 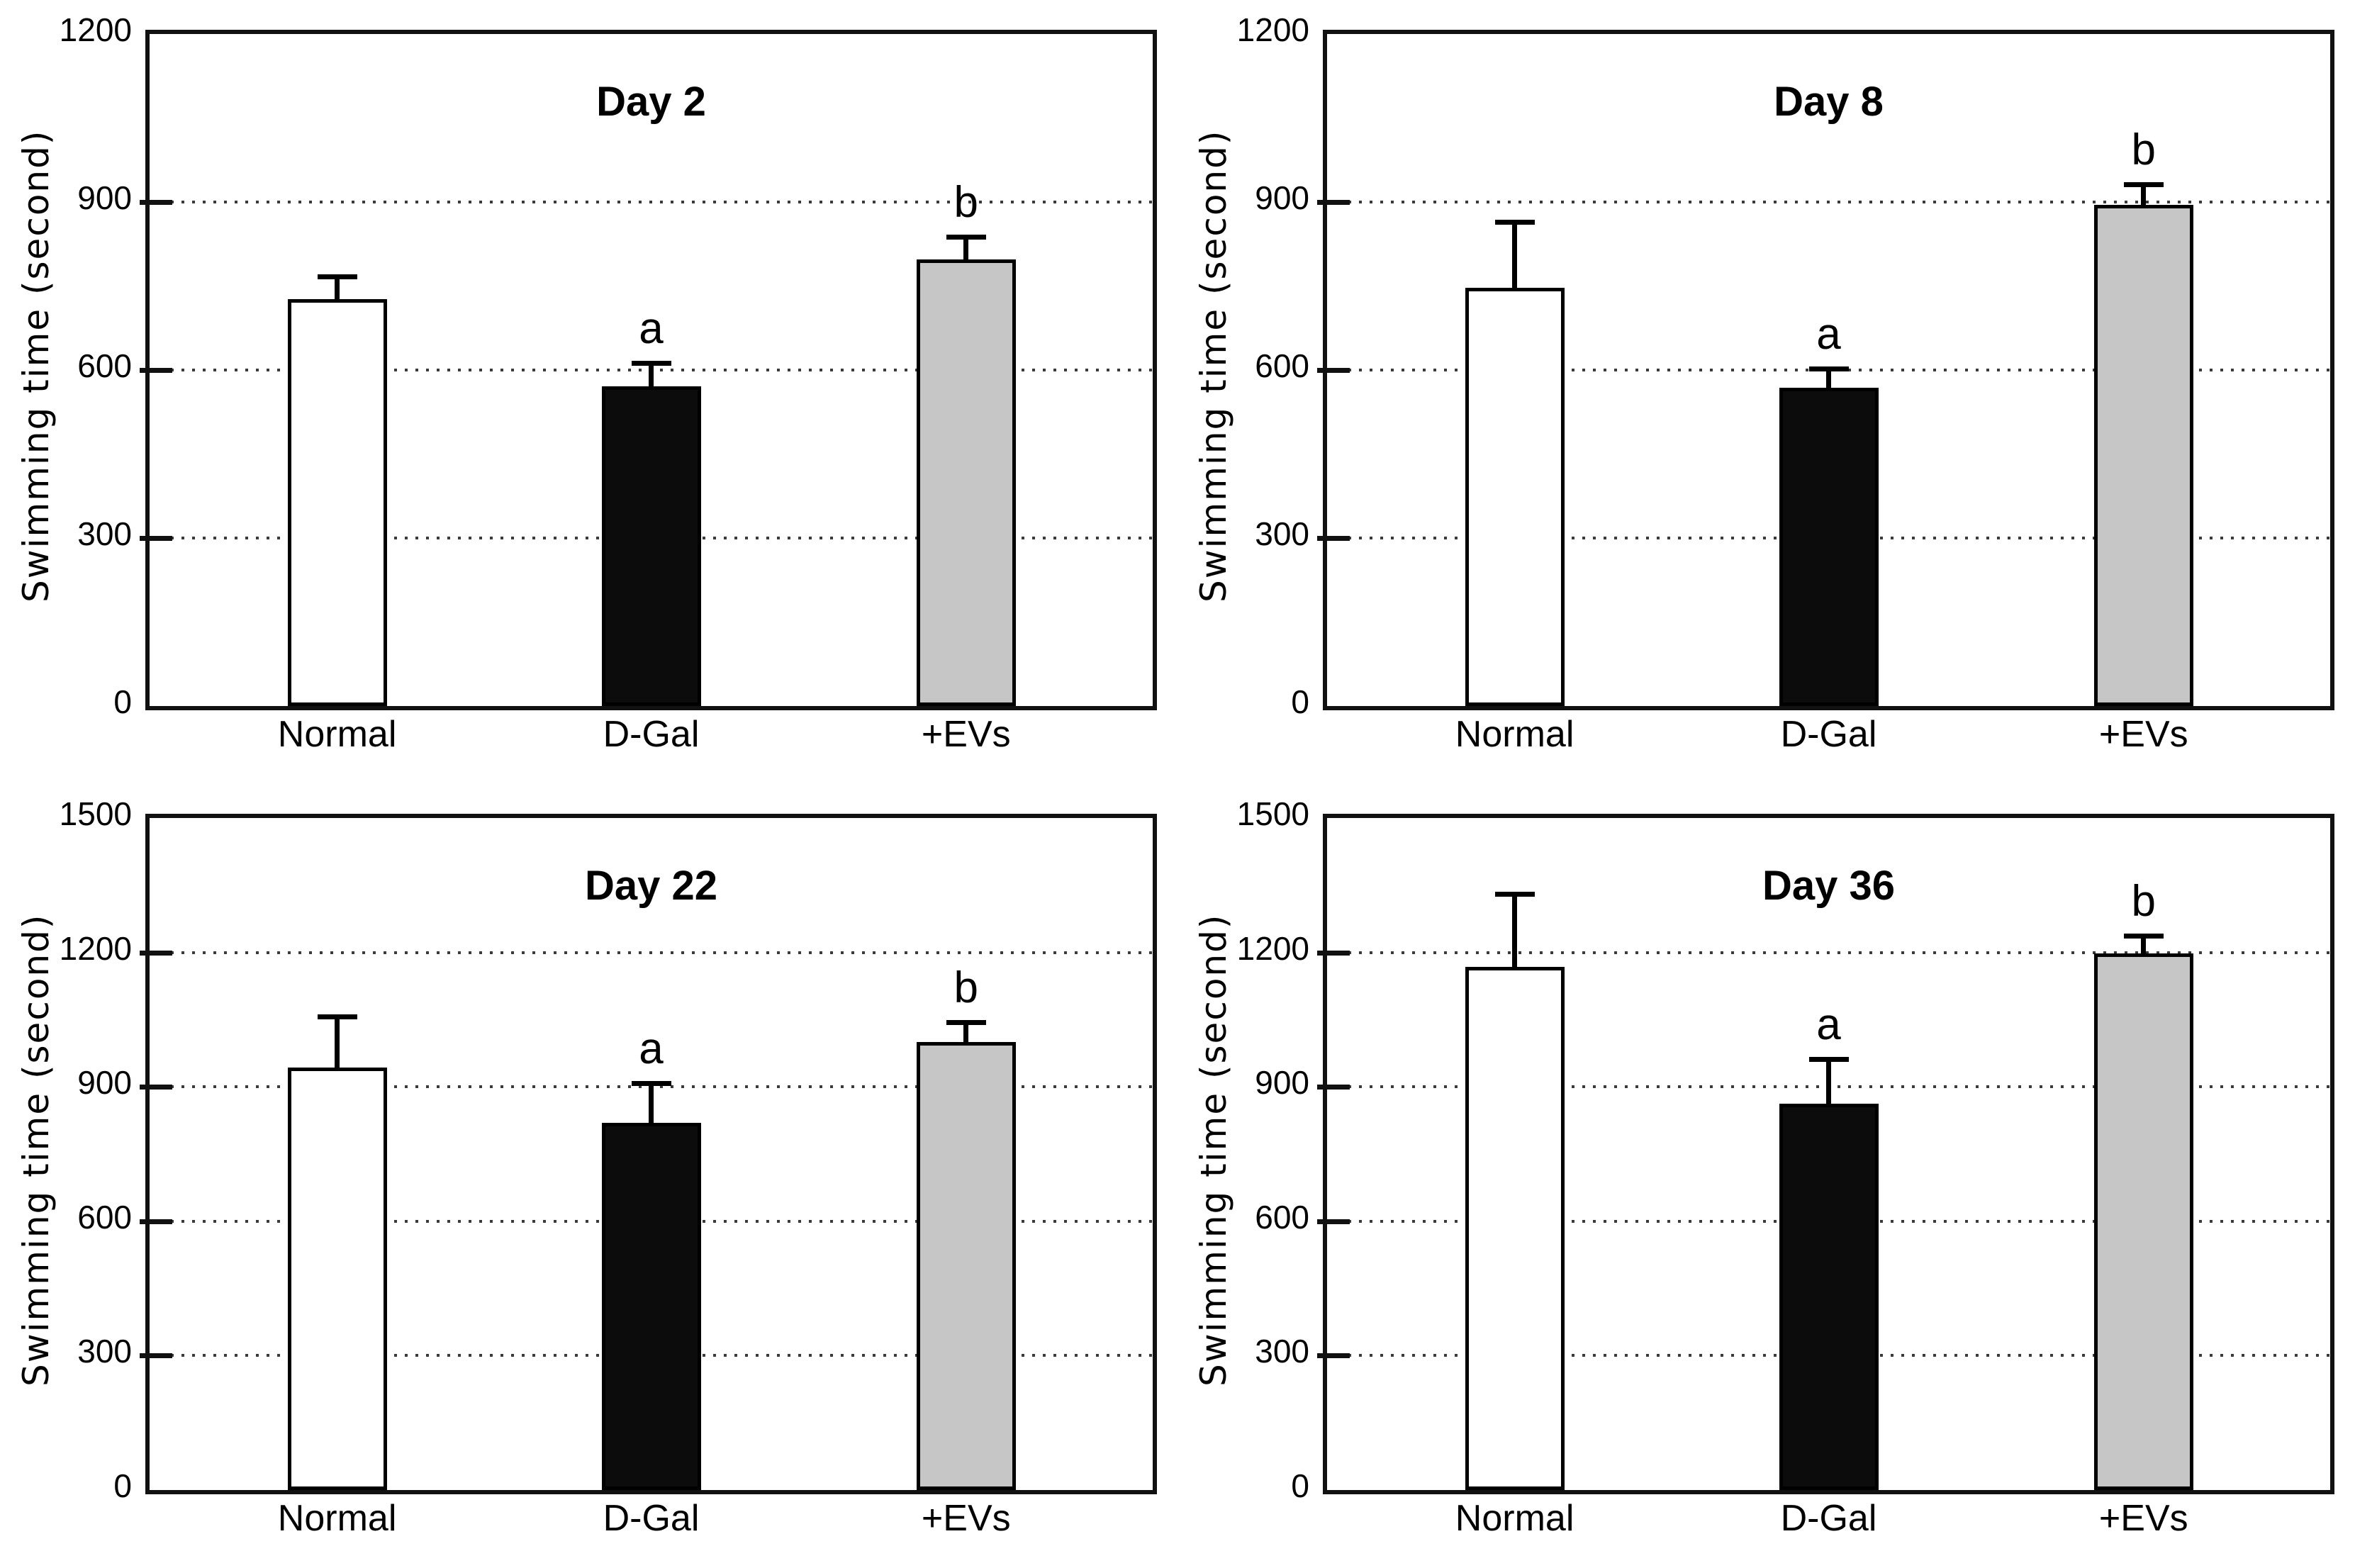 What do you see at coordinates (651, 102) in the screenshot?
I see `panel-title: Day 2` at bounding box center [651, 102].